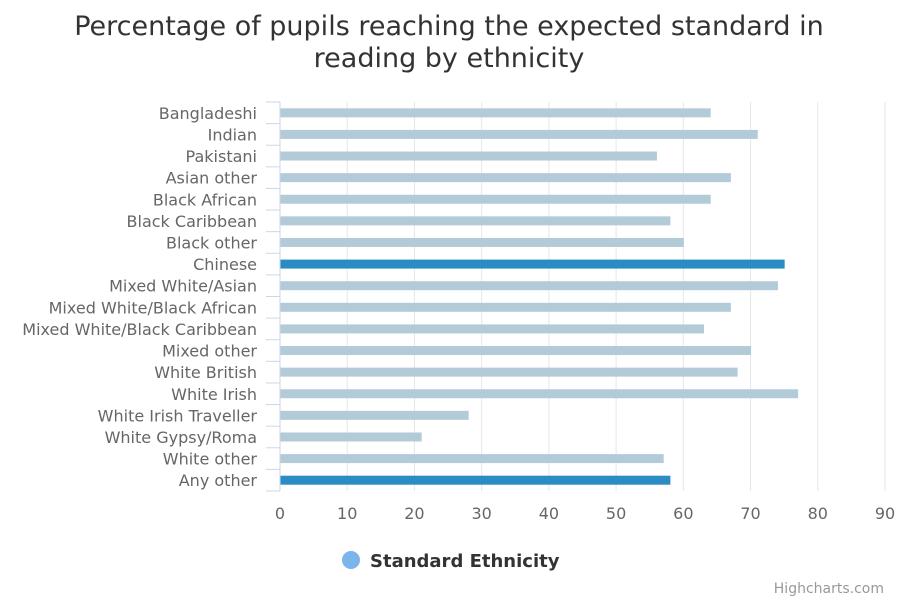 The image size is (900, 600). I want to click on category-label: Mixed White/Black African, so click(153, 307).